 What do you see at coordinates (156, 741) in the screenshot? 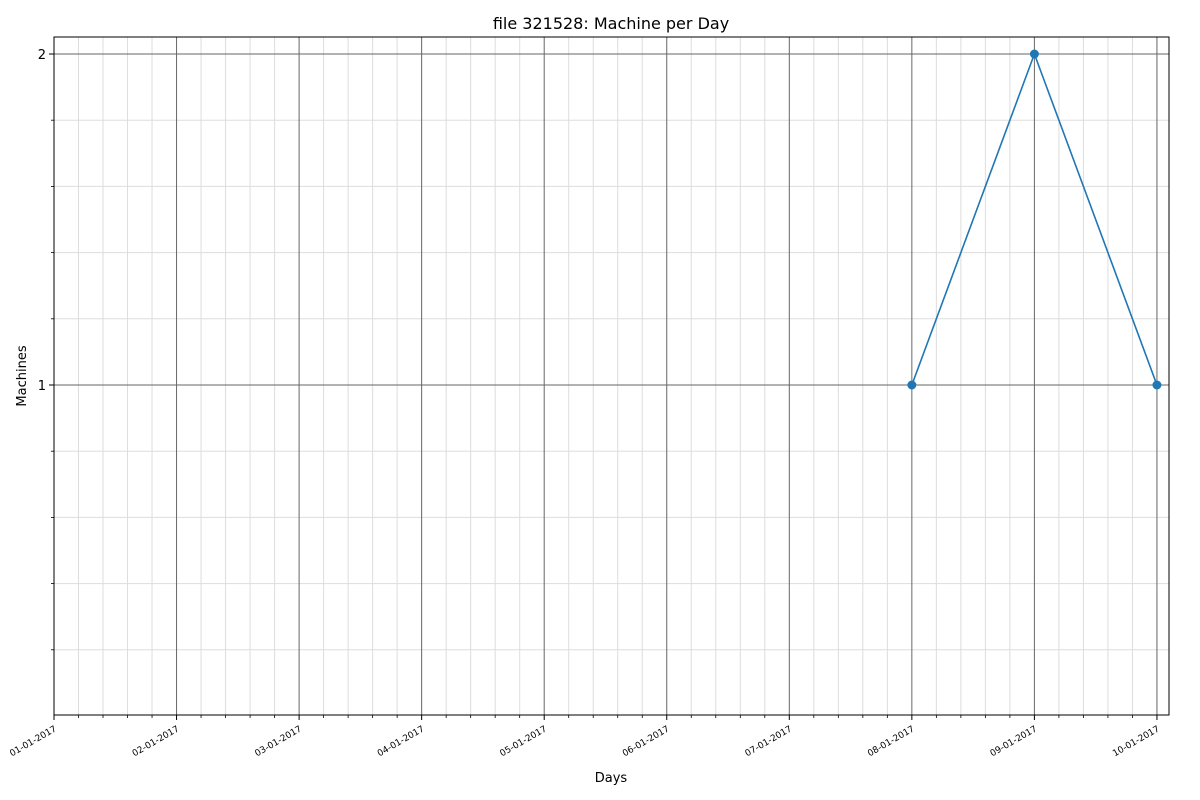
I see `x-tick-label: 02-01-2017` at bounding box center [156, 741].